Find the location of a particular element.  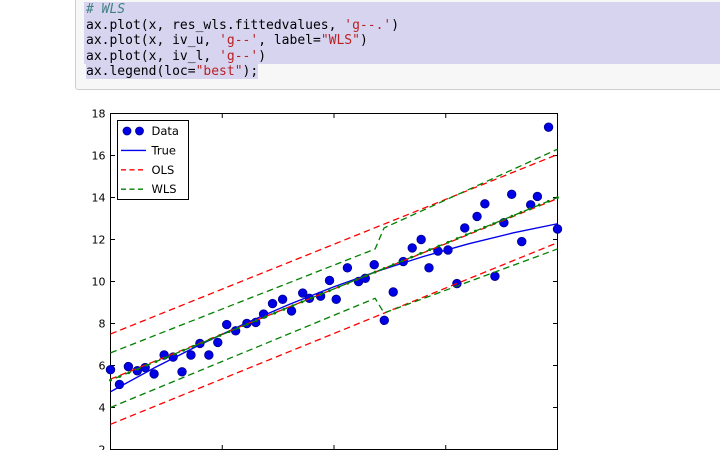

y-tick-label: 16 is located at coordinates (99, 156).